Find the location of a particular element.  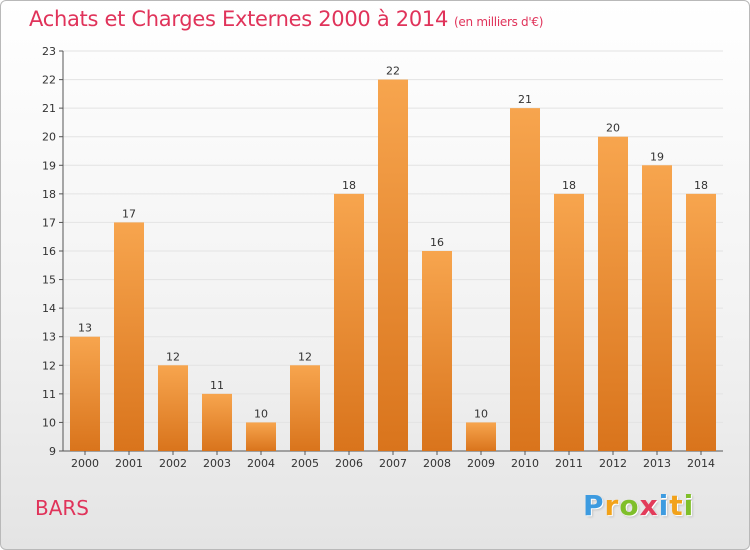

x-tick-label: 2009 is located at coordinates (481, 463).